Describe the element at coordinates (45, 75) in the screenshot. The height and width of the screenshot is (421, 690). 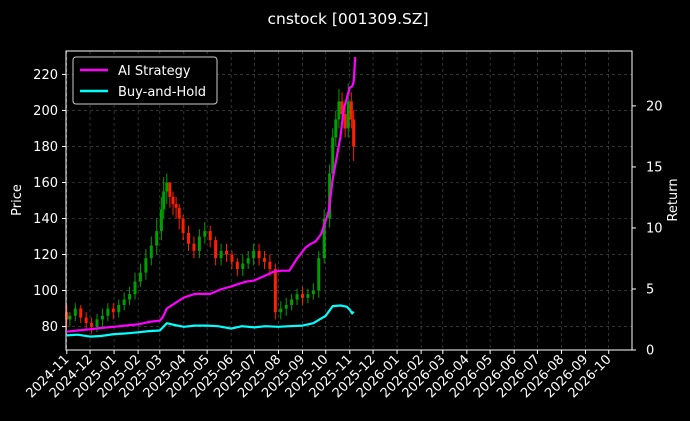
I see `left-tick-label: 220` at that location.